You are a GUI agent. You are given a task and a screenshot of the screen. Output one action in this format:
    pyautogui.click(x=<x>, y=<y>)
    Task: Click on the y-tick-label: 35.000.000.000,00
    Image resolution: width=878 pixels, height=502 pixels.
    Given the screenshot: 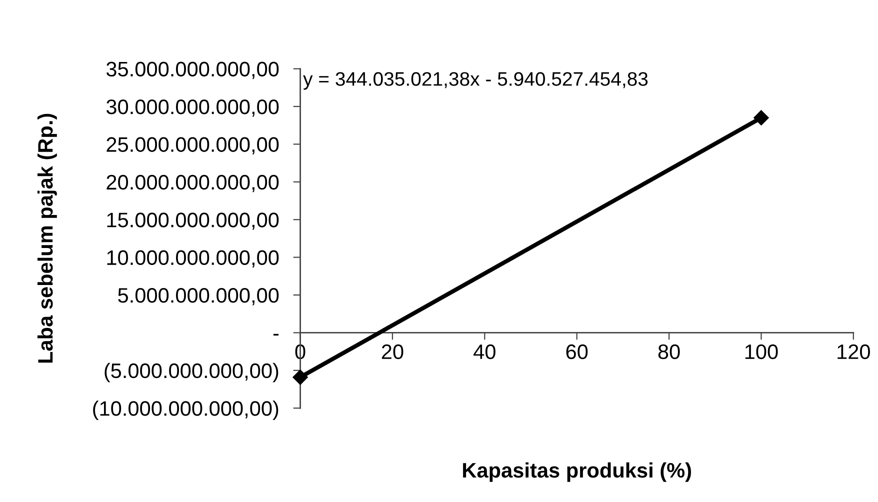 What is the action you would take?
    pyautogui.click(x=192, y=70)
    